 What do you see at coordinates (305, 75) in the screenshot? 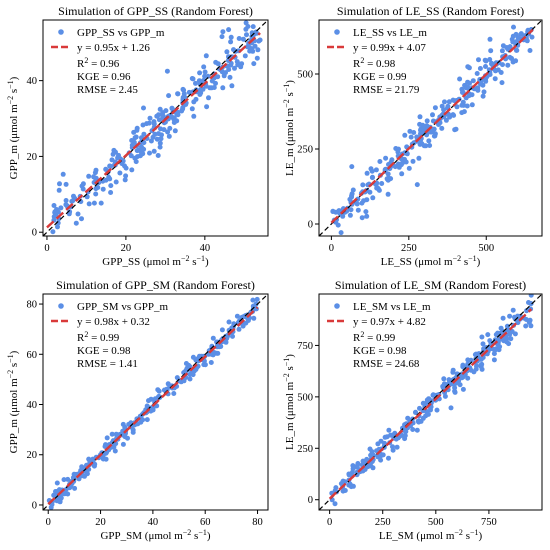
I see `y-tick-label: 500` at bounding box center [305, 75].